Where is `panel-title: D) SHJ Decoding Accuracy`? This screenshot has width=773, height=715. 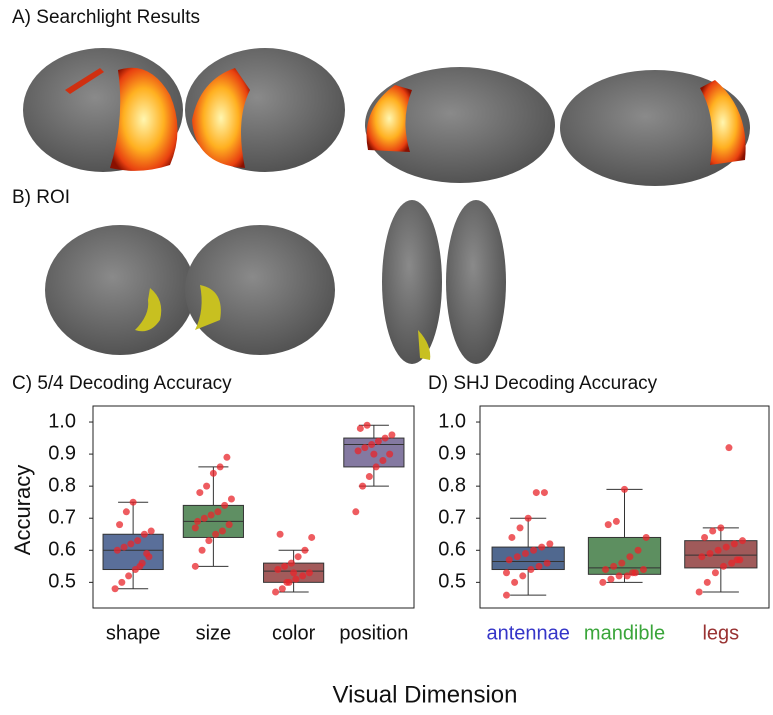 panel-title: D) SHJ Decoding Accuracy is located at coordinates (543, 383).